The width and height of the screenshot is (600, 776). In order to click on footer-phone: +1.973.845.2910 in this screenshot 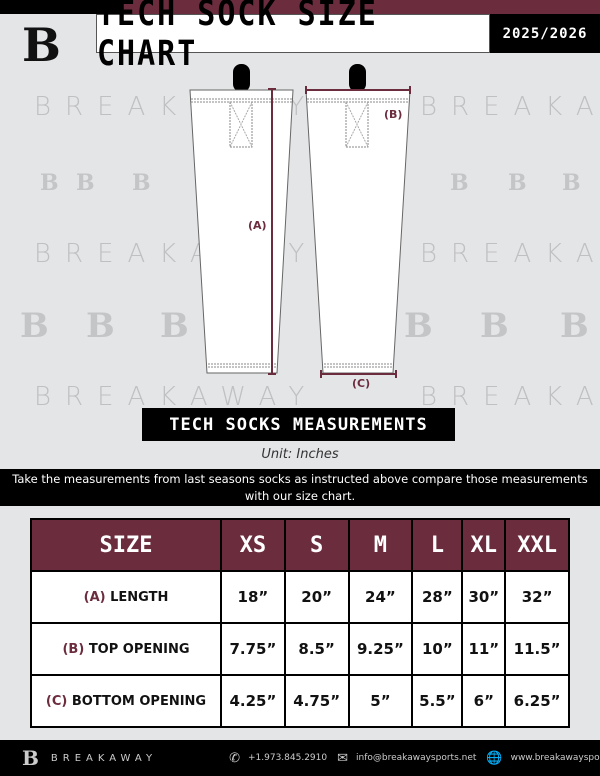, I will do `click(287, 758)`.